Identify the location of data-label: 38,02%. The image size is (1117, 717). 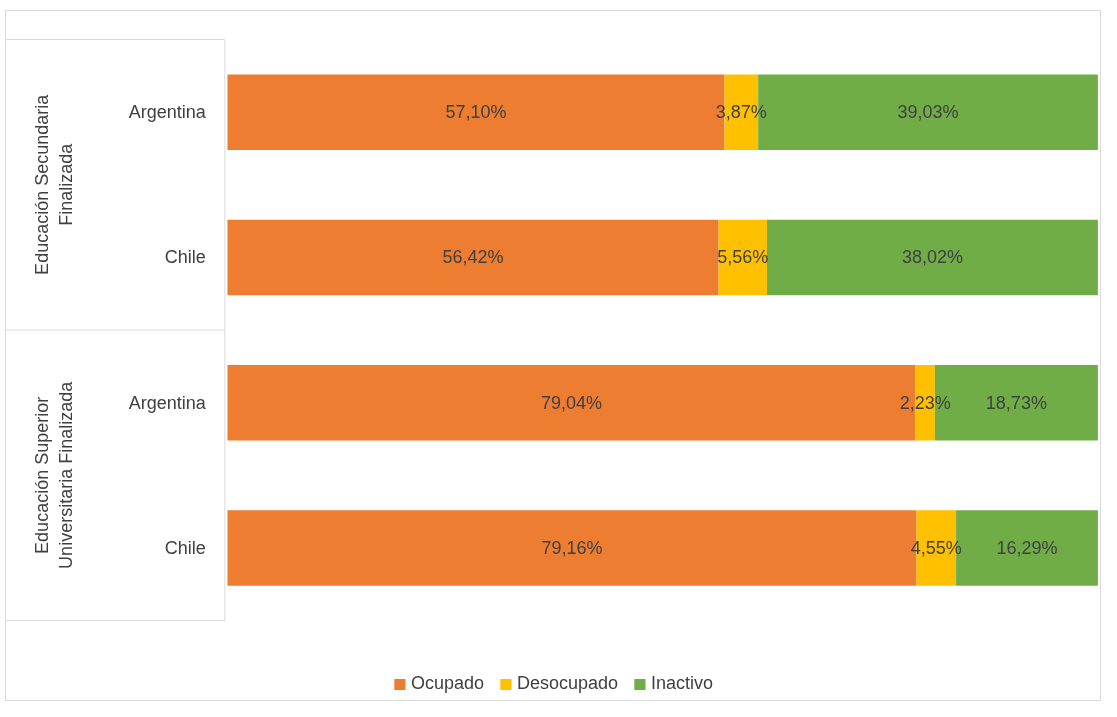
(932, 257).